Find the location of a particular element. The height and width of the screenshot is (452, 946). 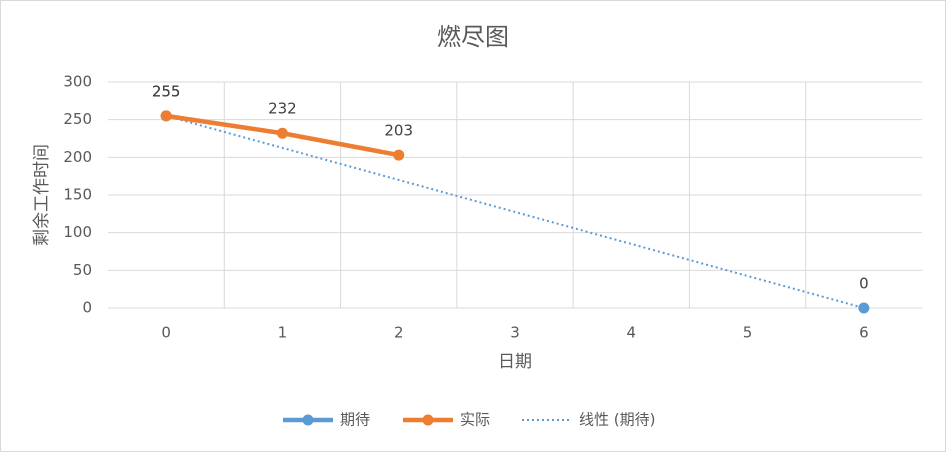

x-axis-label: 日期 is located at coordinates (515, 362).